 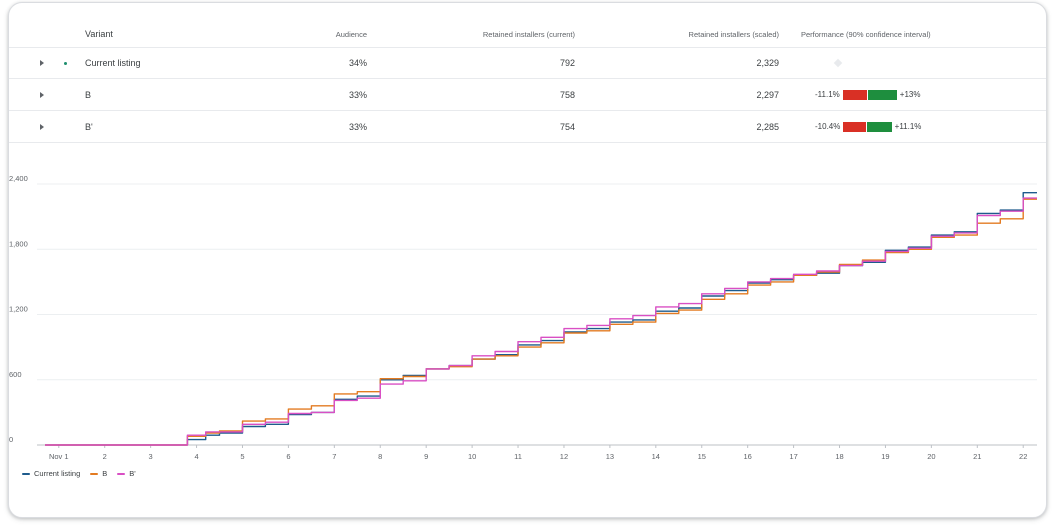 What do you see at coordinates (838, 62) in the screenshot?
I see `baseline-diamond-icon` at bounding box center [838, 62].